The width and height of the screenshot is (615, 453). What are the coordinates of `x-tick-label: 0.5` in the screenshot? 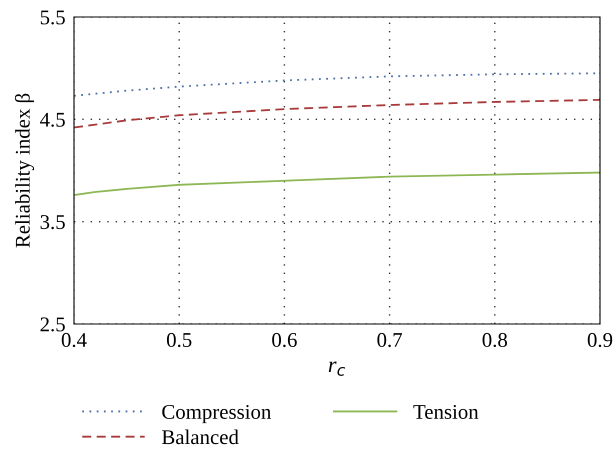 It's located at (179, 340).